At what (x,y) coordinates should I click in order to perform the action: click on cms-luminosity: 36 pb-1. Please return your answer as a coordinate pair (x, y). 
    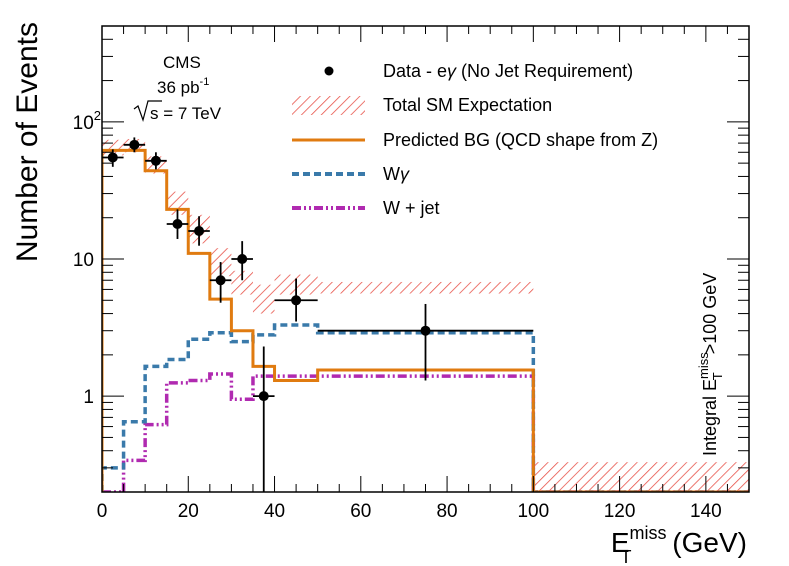
    Looking at the image, I should click on (183, 86).